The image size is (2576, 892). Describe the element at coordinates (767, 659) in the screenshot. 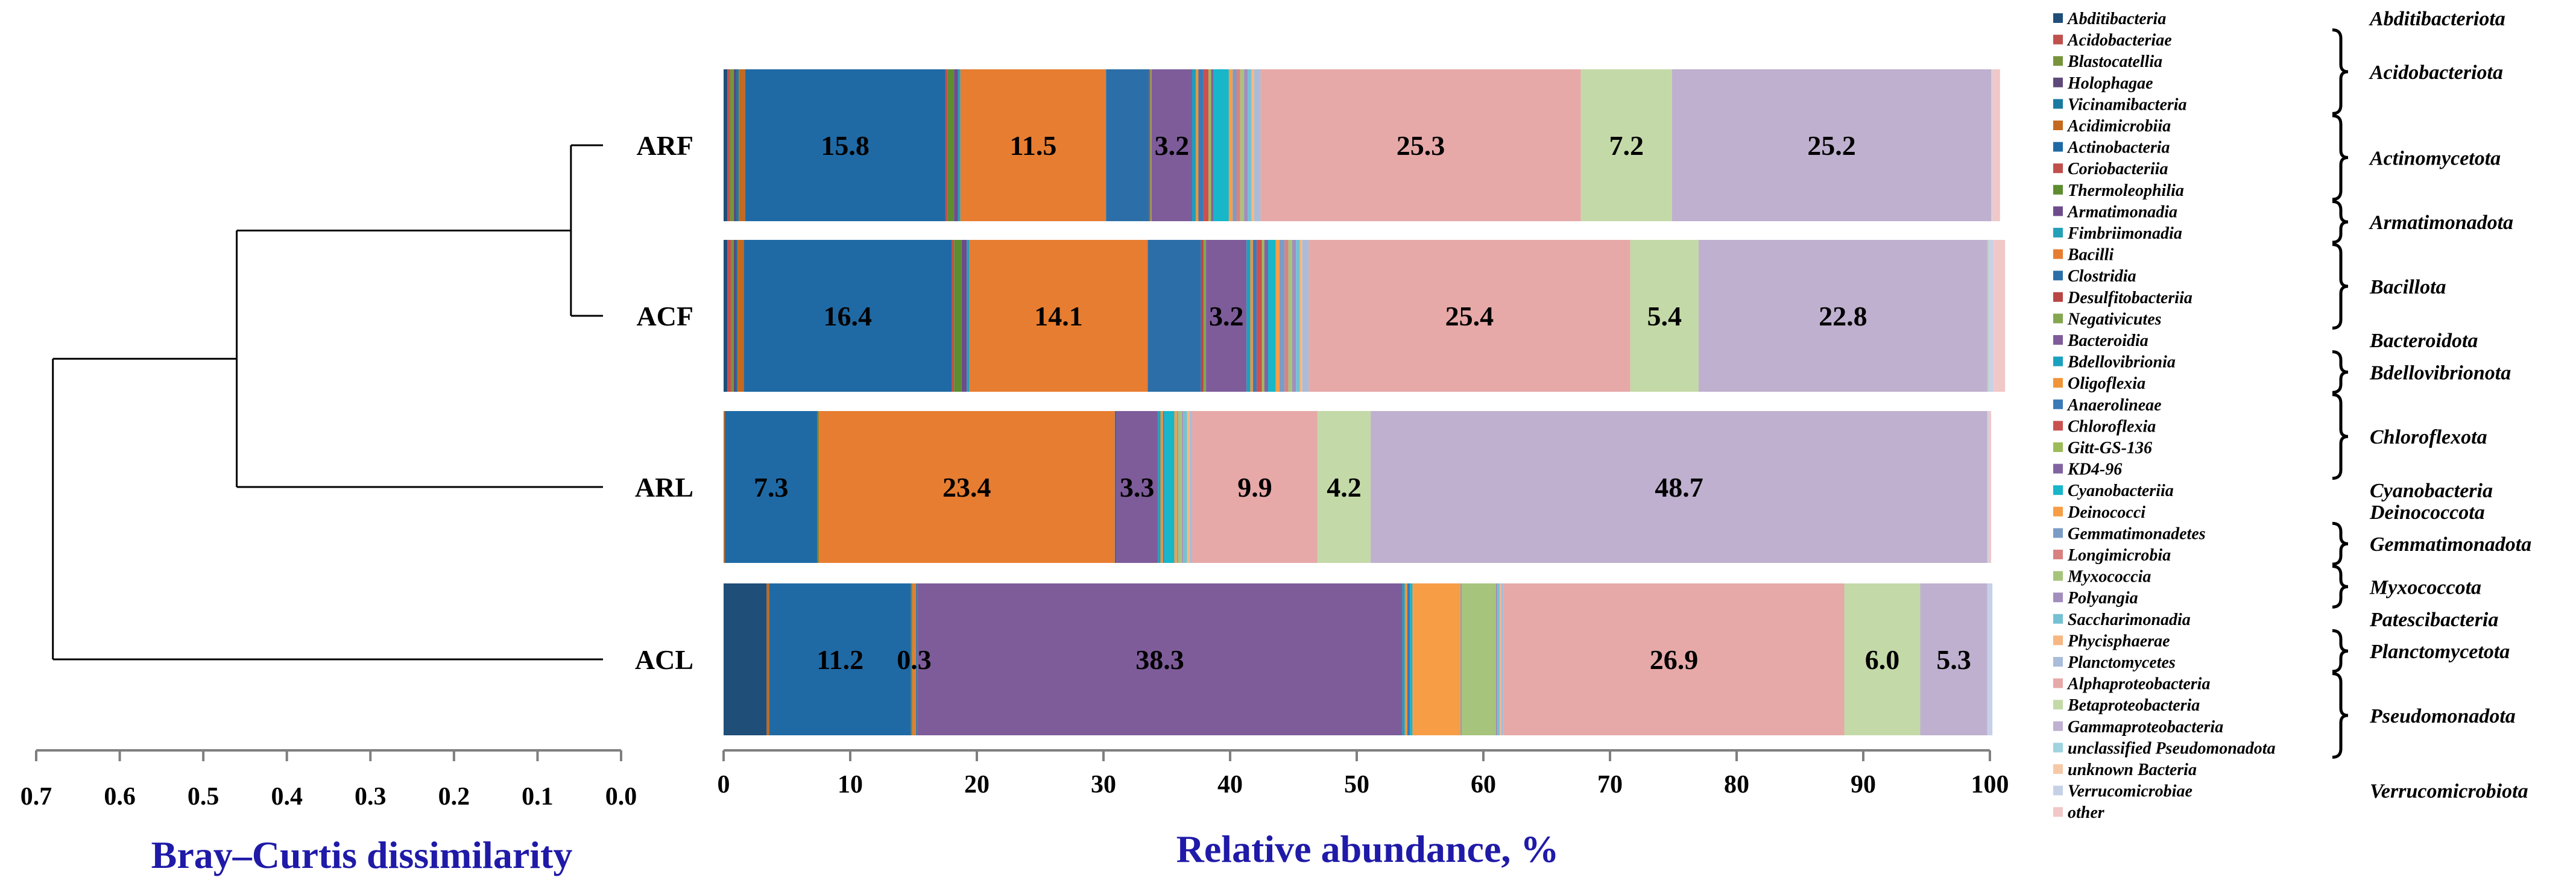

I see `bar-segment-ACL-acidimicrobiia` at that location.